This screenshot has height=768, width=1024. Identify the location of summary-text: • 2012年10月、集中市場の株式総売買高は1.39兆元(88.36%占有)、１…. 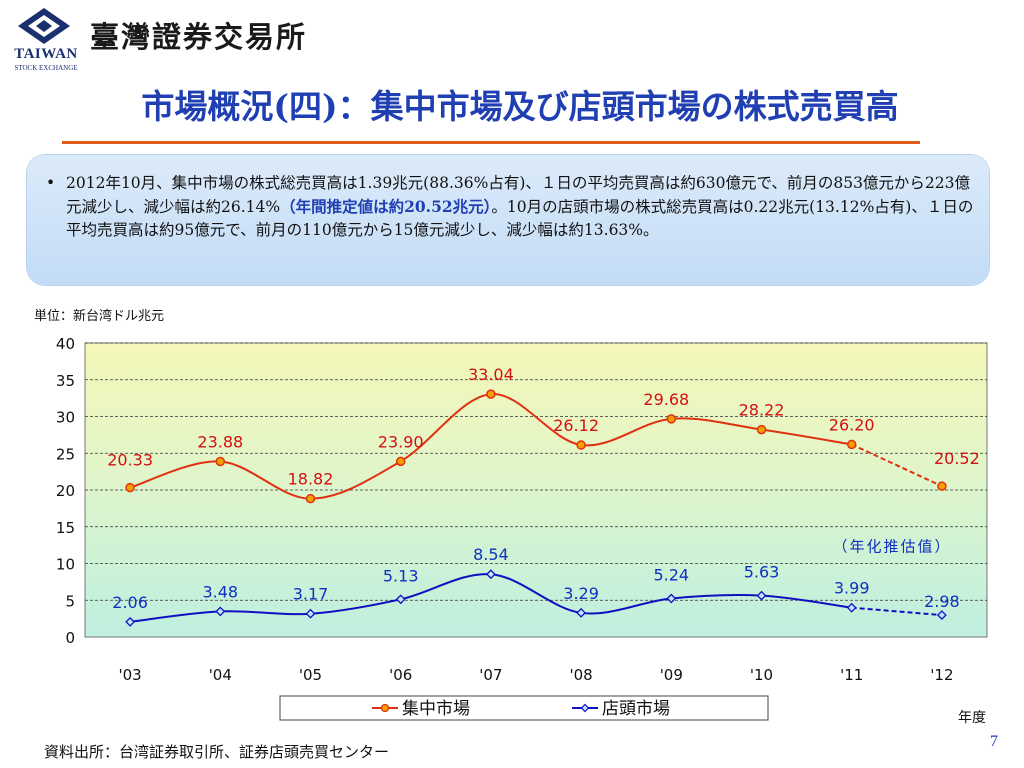
(511, 207).